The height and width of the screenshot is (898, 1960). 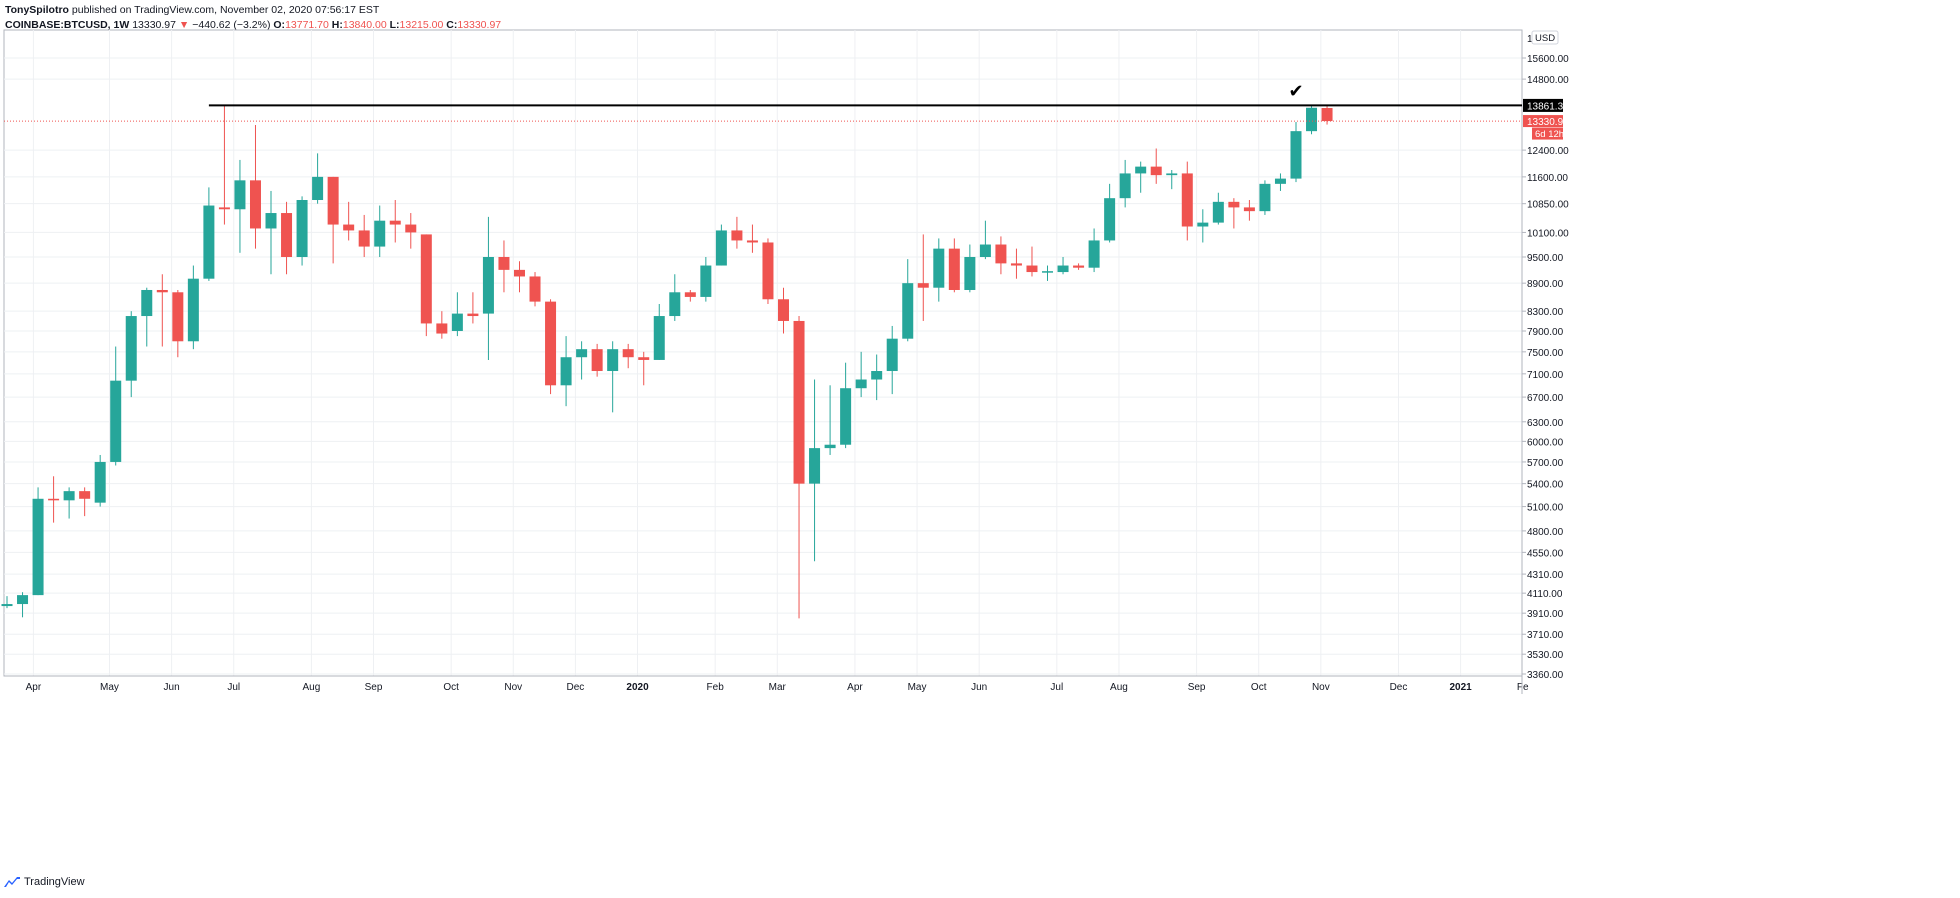 What do you see at coordinates (1549, 134) in the screenshot?
I see `countdown-label: 6d 12h` at bounding box center [1549, 134].